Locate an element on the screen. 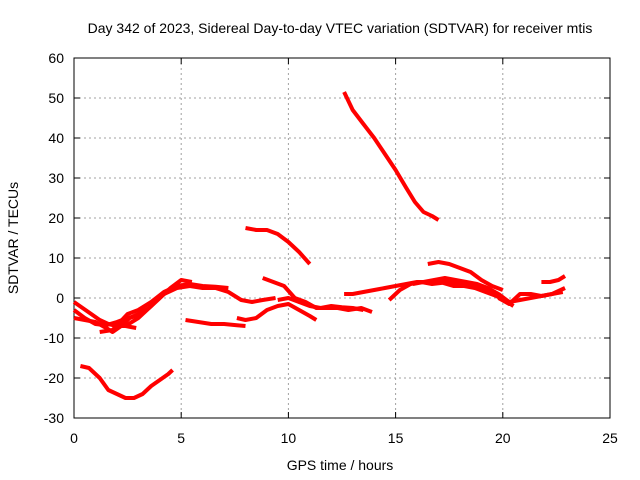 The width and height of the screenshot is (640, 480). x-axis-label: GPS time / hours is located at coordinates (340, 465).